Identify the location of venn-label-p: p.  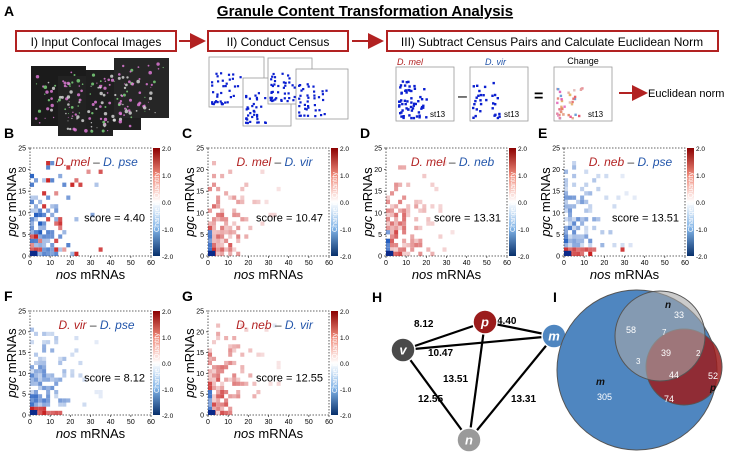
(712, 388).